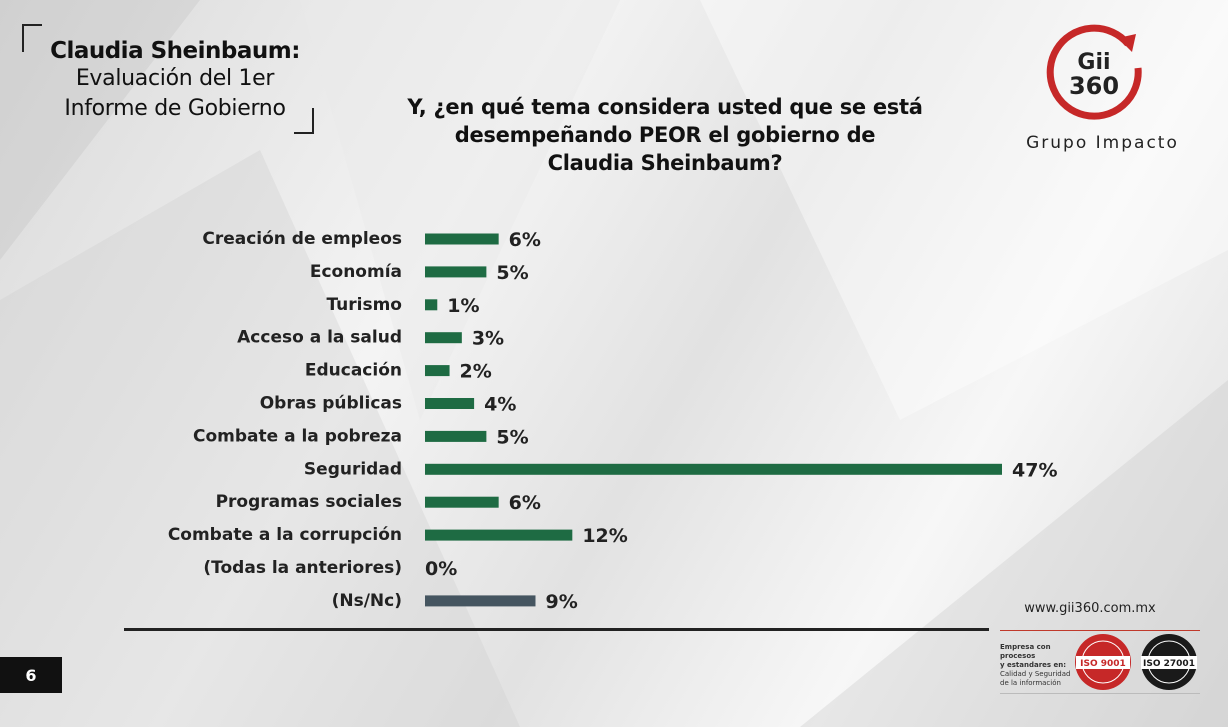 The width and height of the screenshot is (1228, 727). What do you see at coordinates (297, 436) in the screenshot?
I see `category-label: Combate a la pobreza` at bounding box center [297, 436].